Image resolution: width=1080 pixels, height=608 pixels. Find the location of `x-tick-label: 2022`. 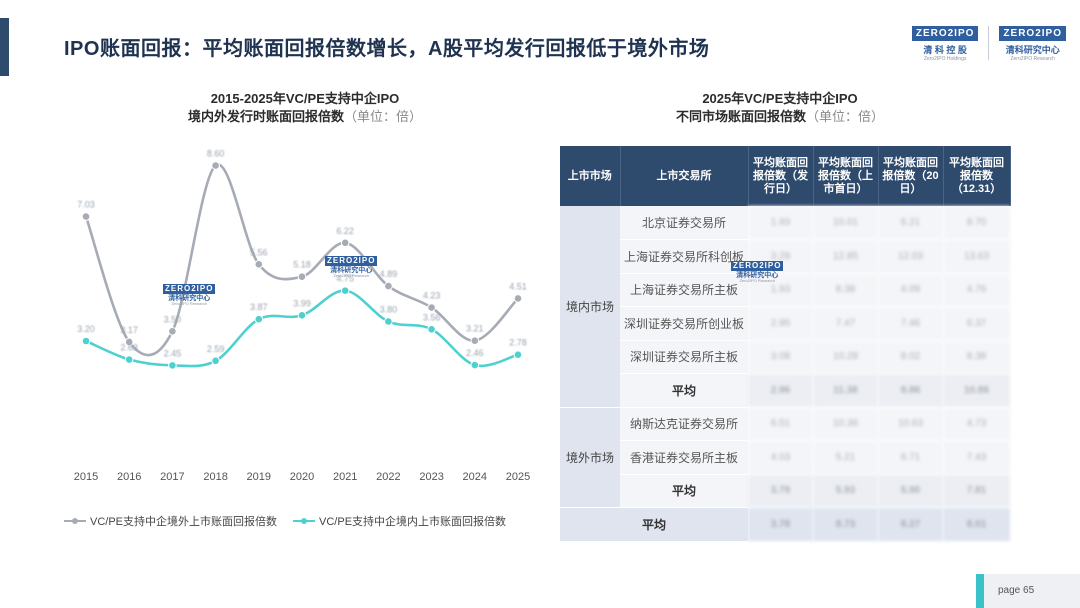

x-tick-label: 2022 is located at coordinates (388, 477).